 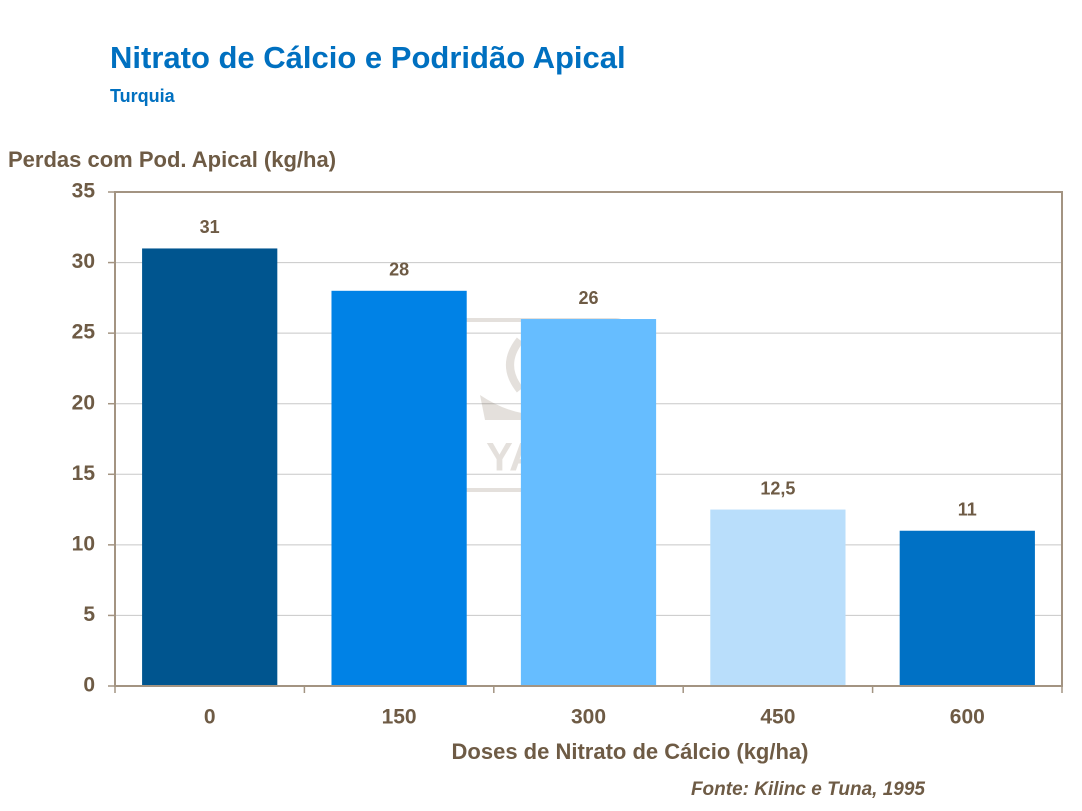 What do you see at coordinates (777, 488) in the screenshot?
I see `value-label: 12,5` at bounding box center [777, 488].